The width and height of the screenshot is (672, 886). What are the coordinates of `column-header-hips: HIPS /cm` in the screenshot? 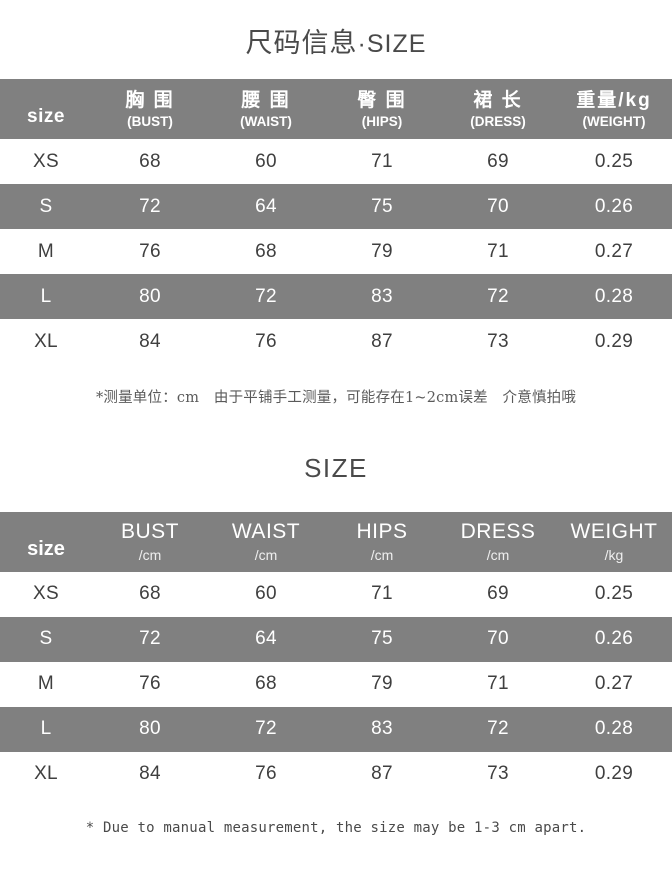 It's located at (382, 542).